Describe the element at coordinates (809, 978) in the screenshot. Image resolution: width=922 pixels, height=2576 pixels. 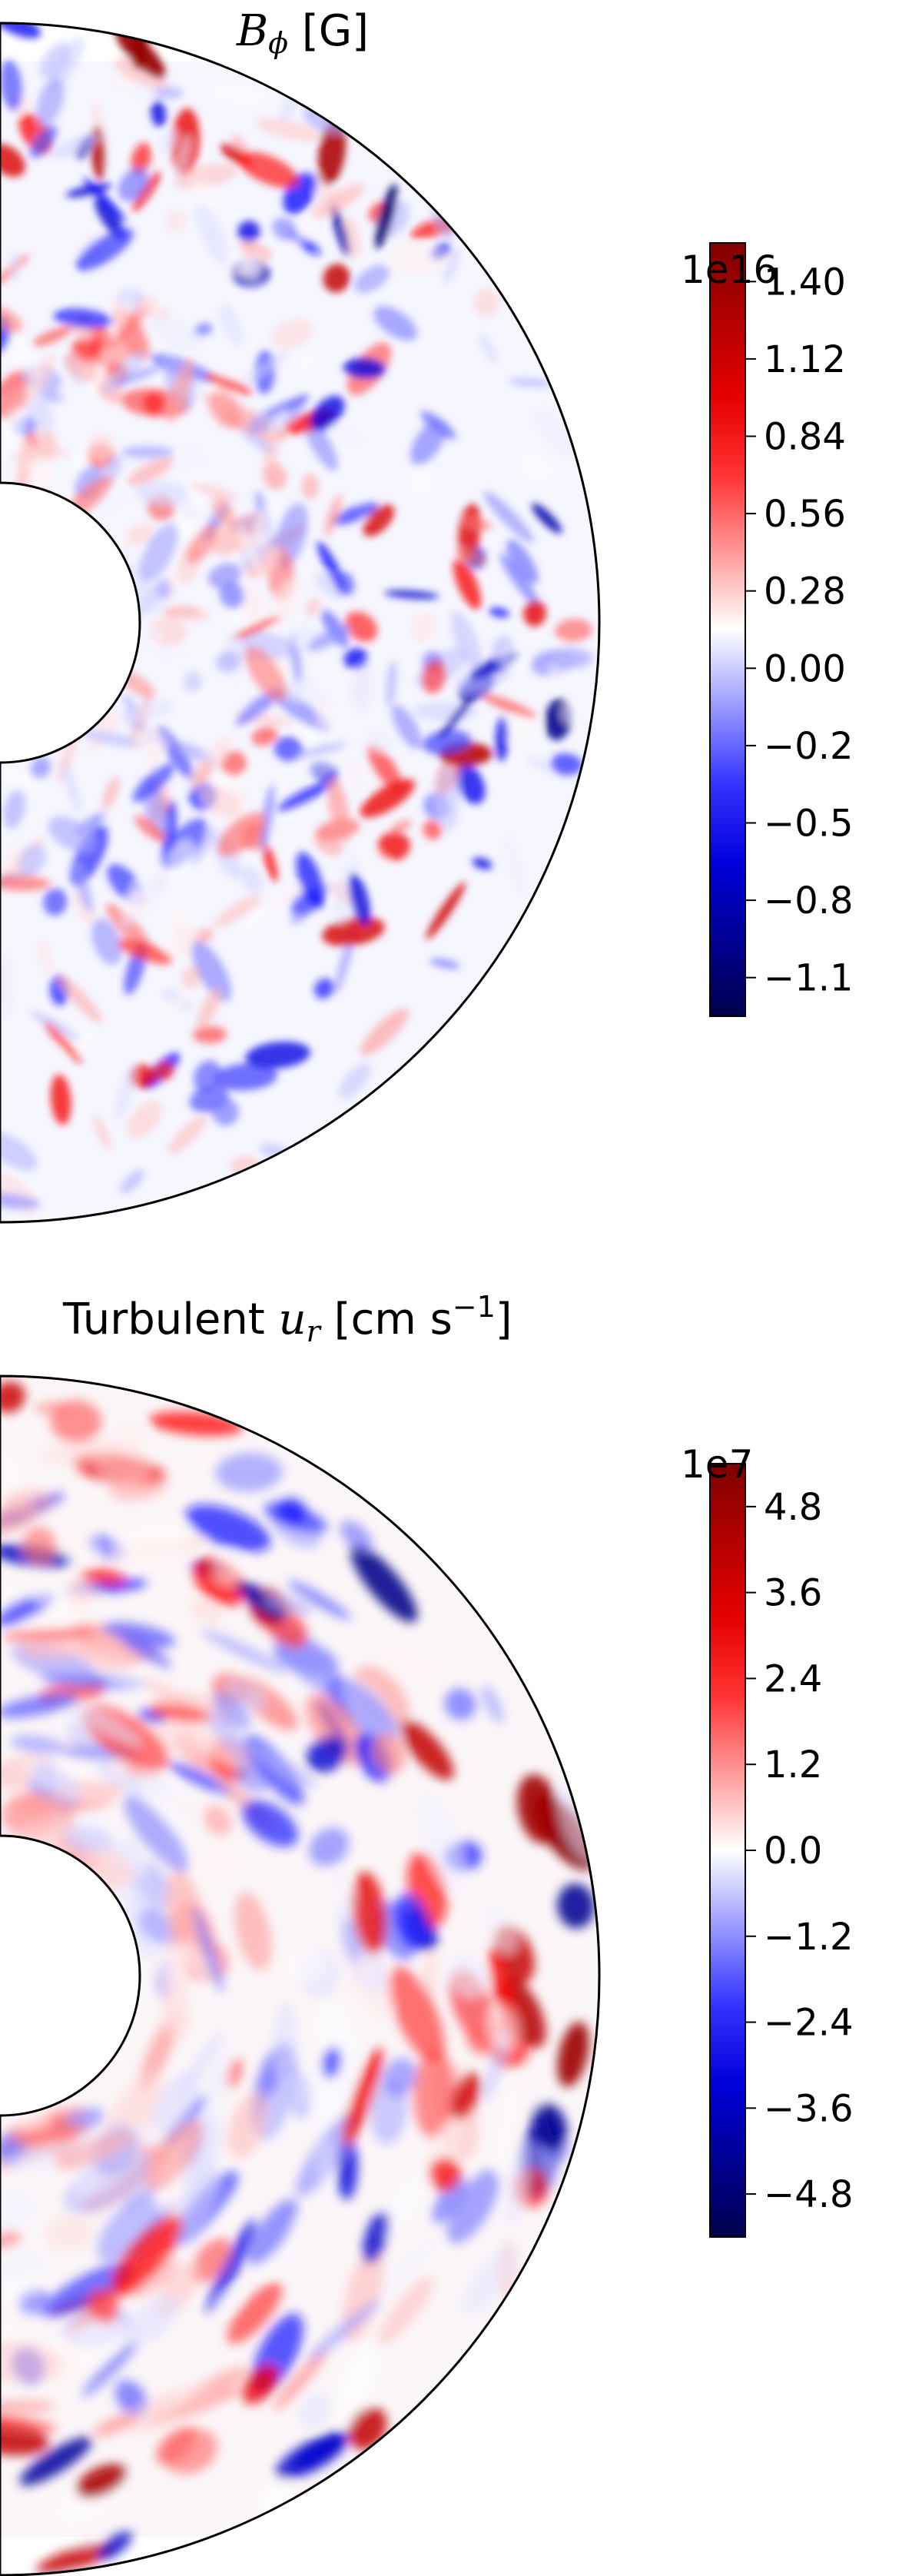
I see `colorbar-tick-label: −1.1` at that location.